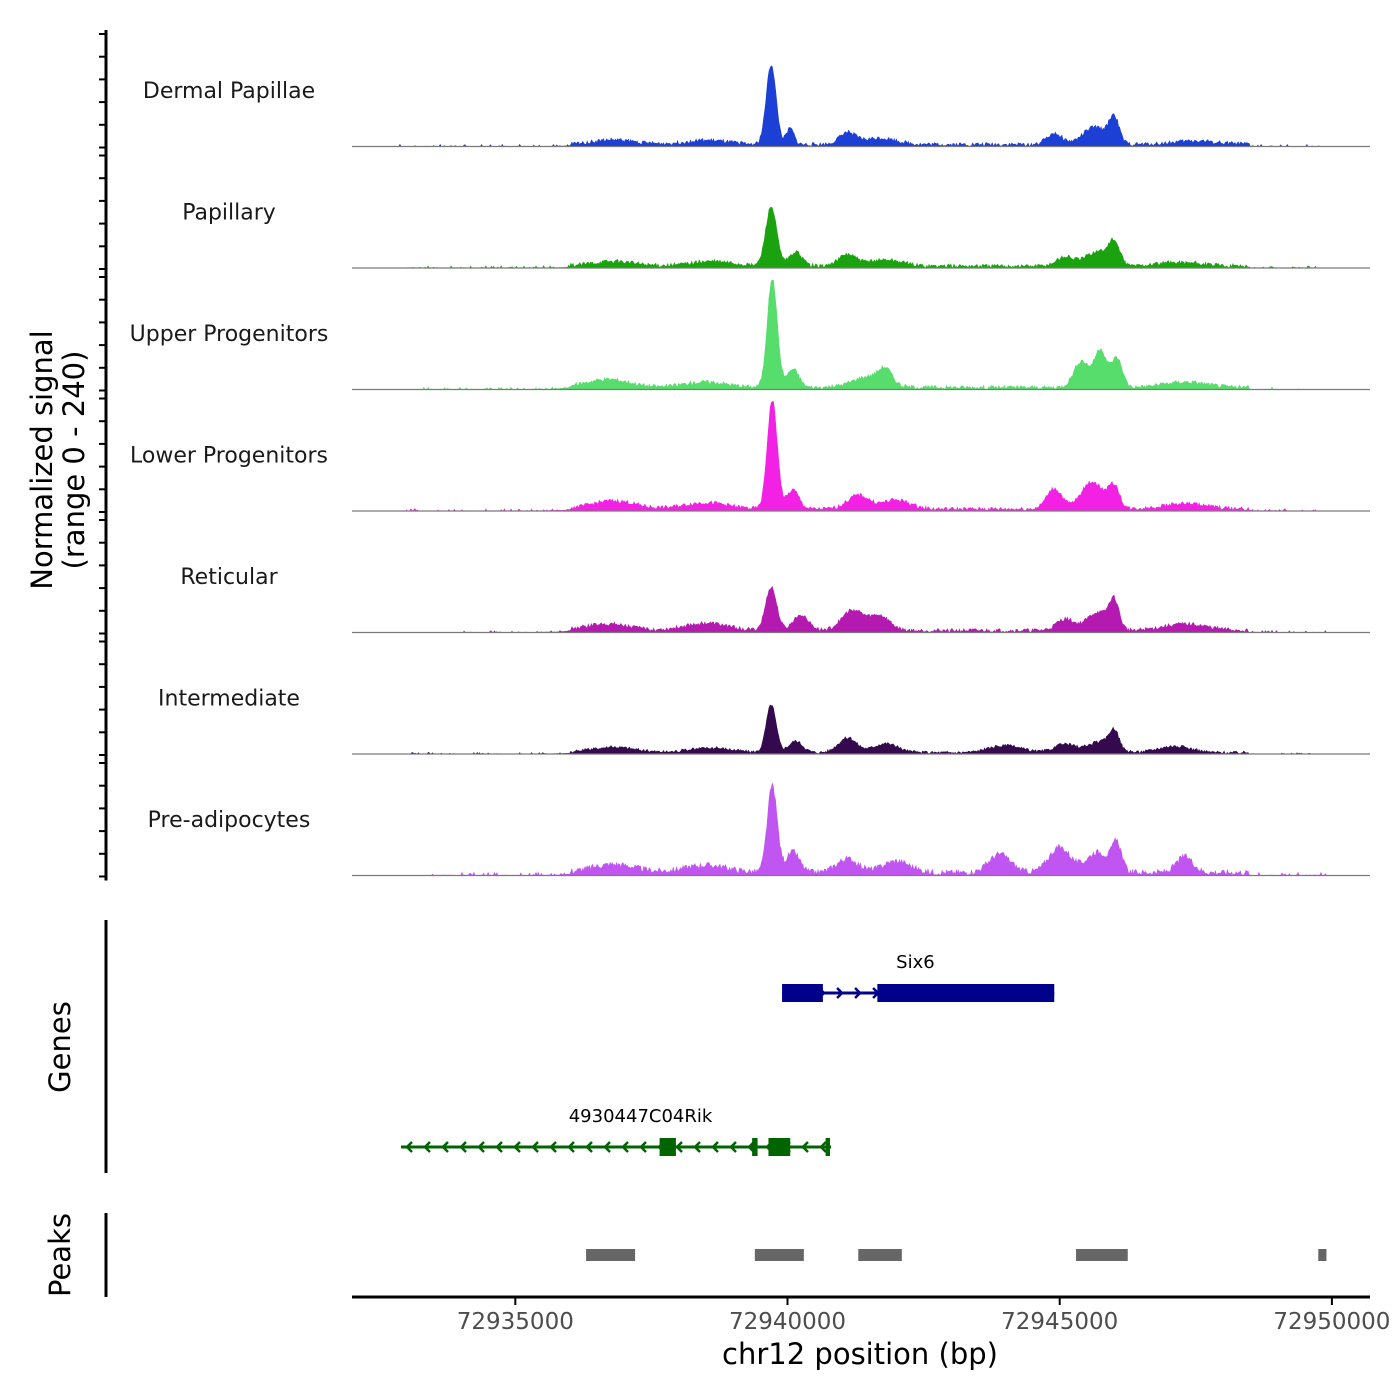 Image resolution: width=1400 pixels, height=1400 pixels. Describe the element at coordinates (1059, 1322) in the screenshot. I see `x-tick-label: 72945000` at that location.